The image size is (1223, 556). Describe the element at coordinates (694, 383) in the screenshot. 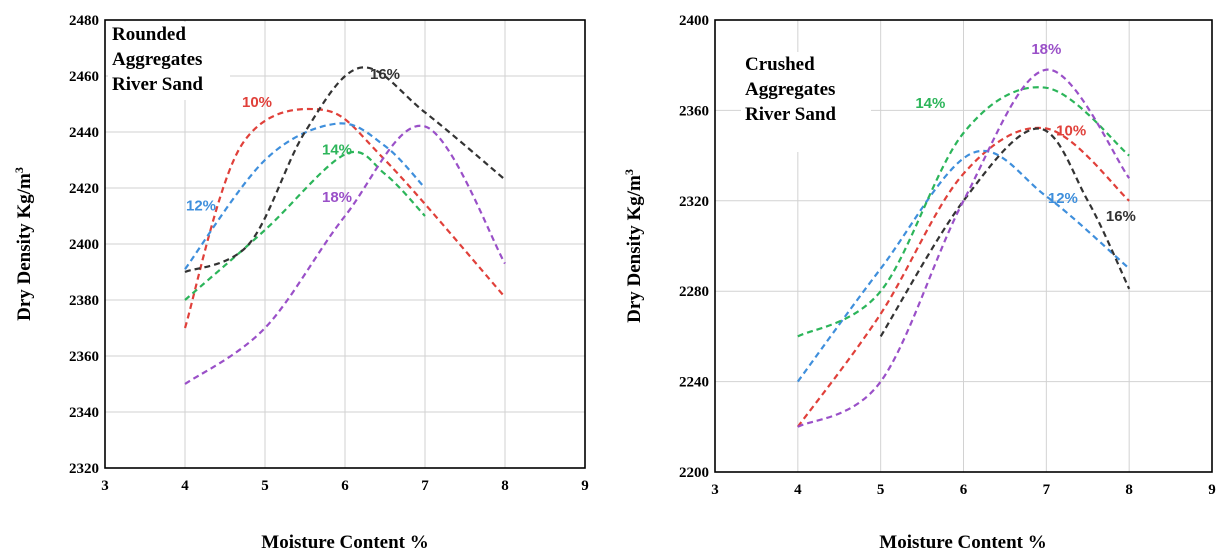

I see `y-tick-label: 2240` at that location.